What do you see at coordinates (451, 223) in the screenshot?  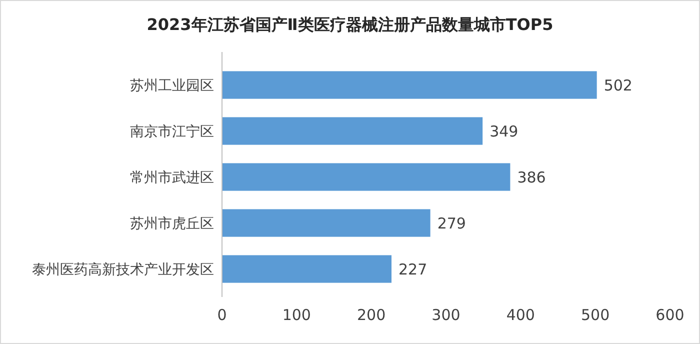 I see `data-label: 279` at bounding box center [451, 223].